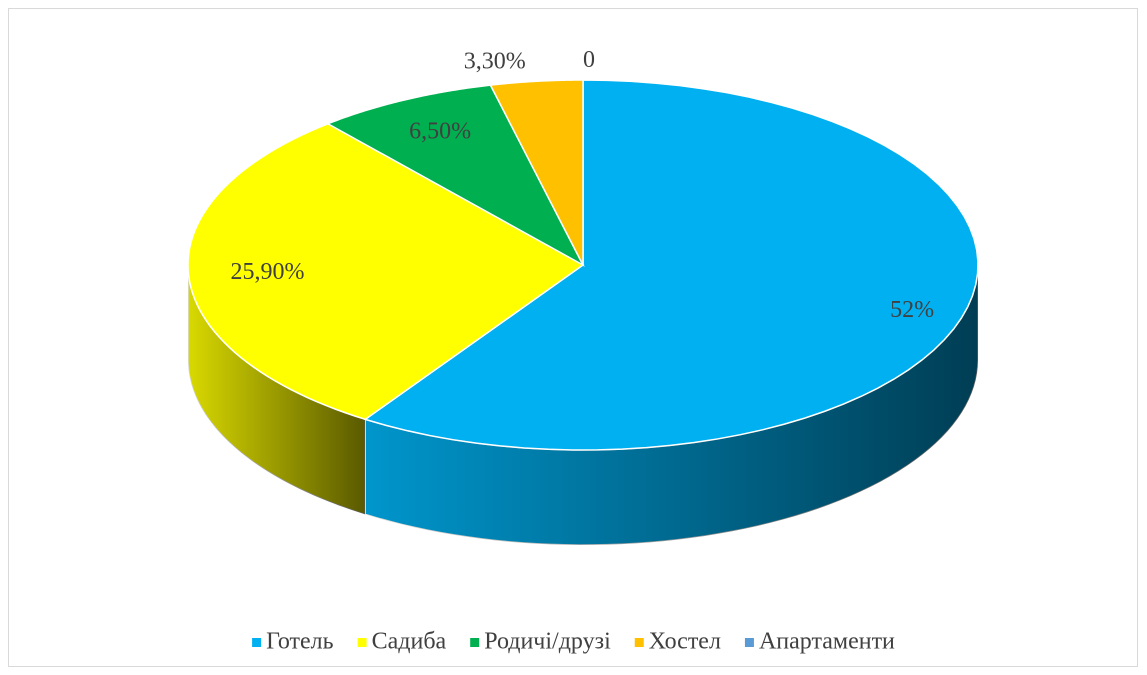 This screenshot has width=1147, height=675. What do you see at coordinates (547, 642) in the screenshot?
I see `legend-label: Родичі/друзі` at bounding box center [547, 642].